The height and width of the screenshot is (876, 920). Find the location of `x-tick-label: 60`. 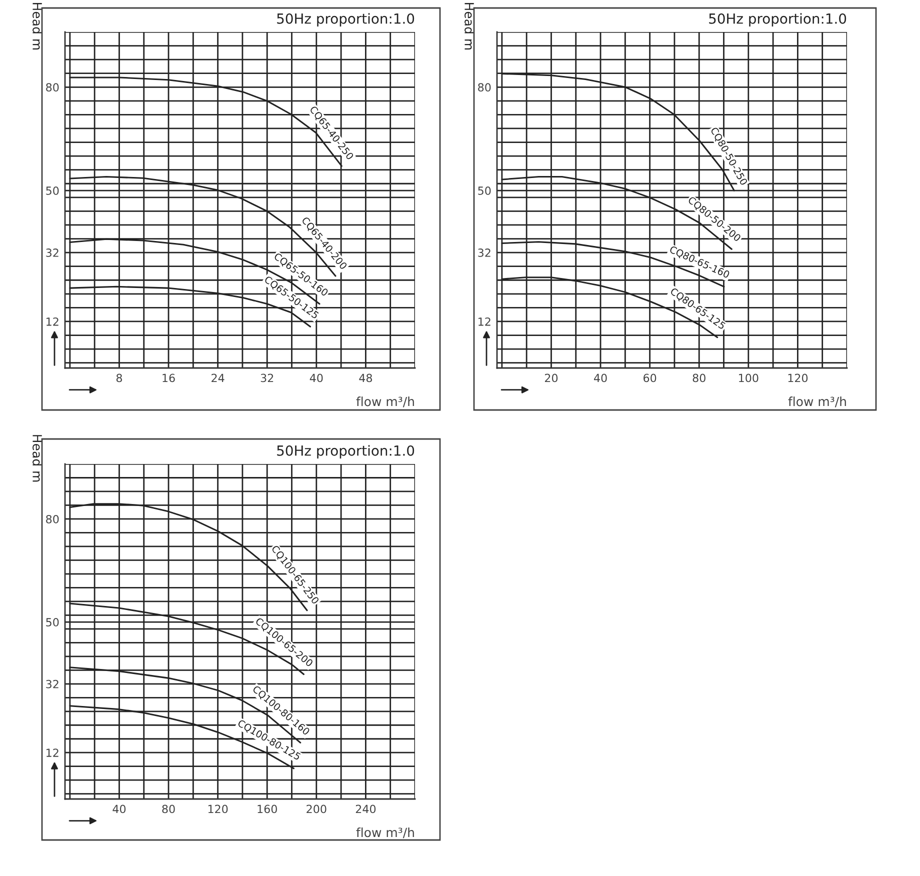

x-tick-label: 60 is located at coordinates (650, 378).